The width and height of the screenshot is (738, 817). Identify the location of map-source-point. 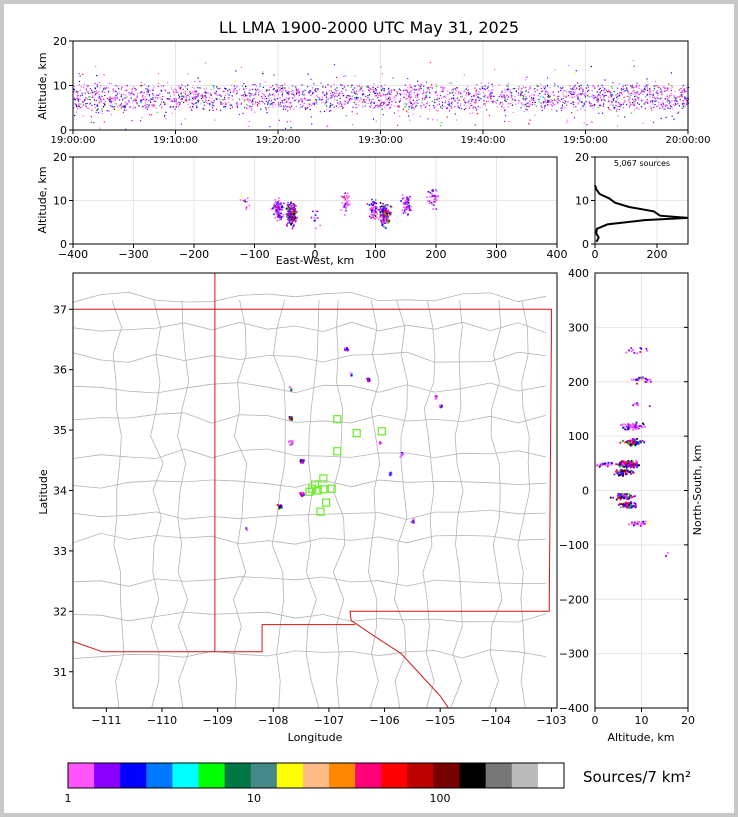
(368, 380).